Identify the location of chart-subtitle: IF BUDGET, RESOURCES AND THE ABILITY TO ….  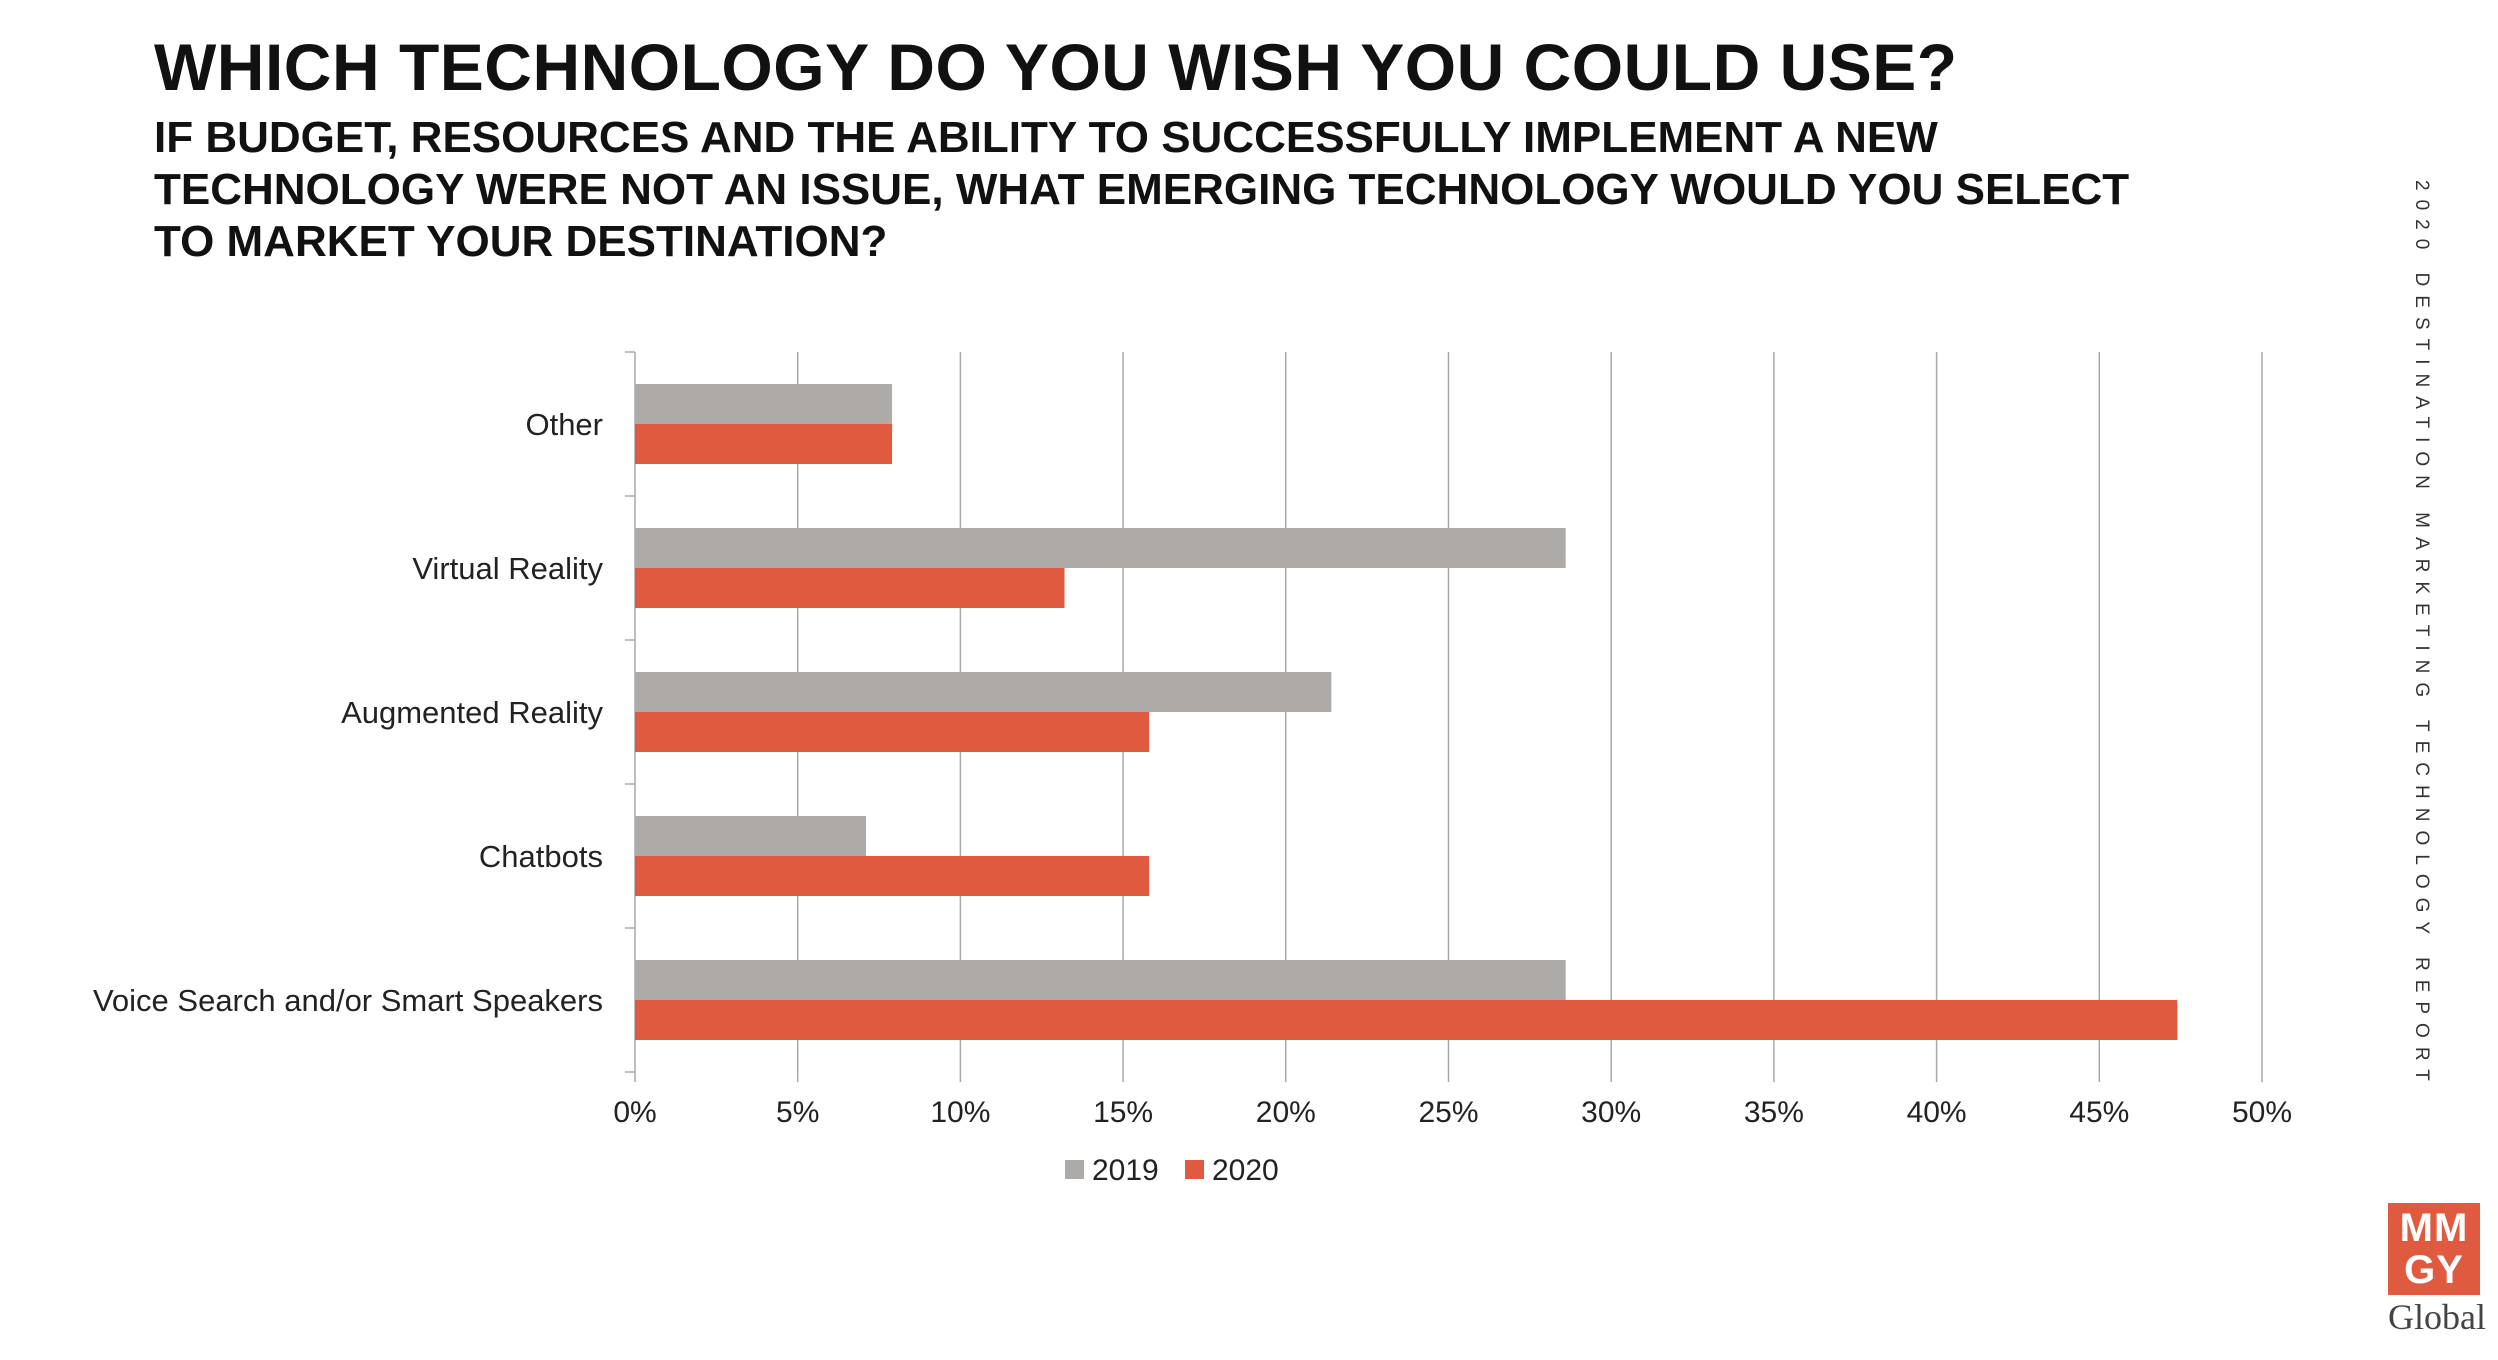
(1142, 189).